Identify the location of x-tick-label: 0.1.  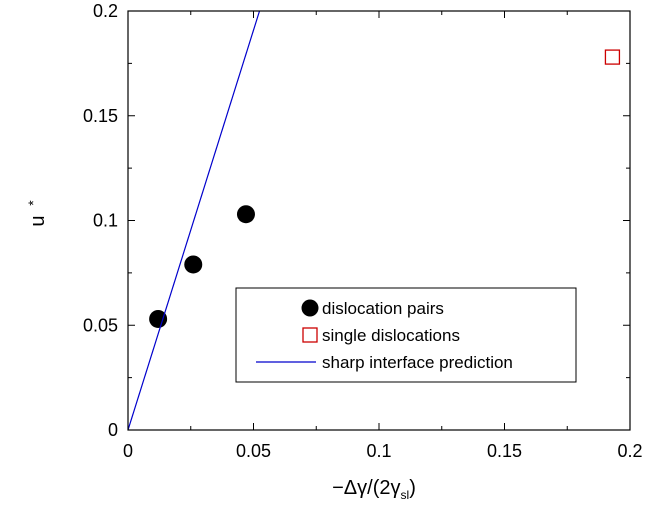
(378, 451).